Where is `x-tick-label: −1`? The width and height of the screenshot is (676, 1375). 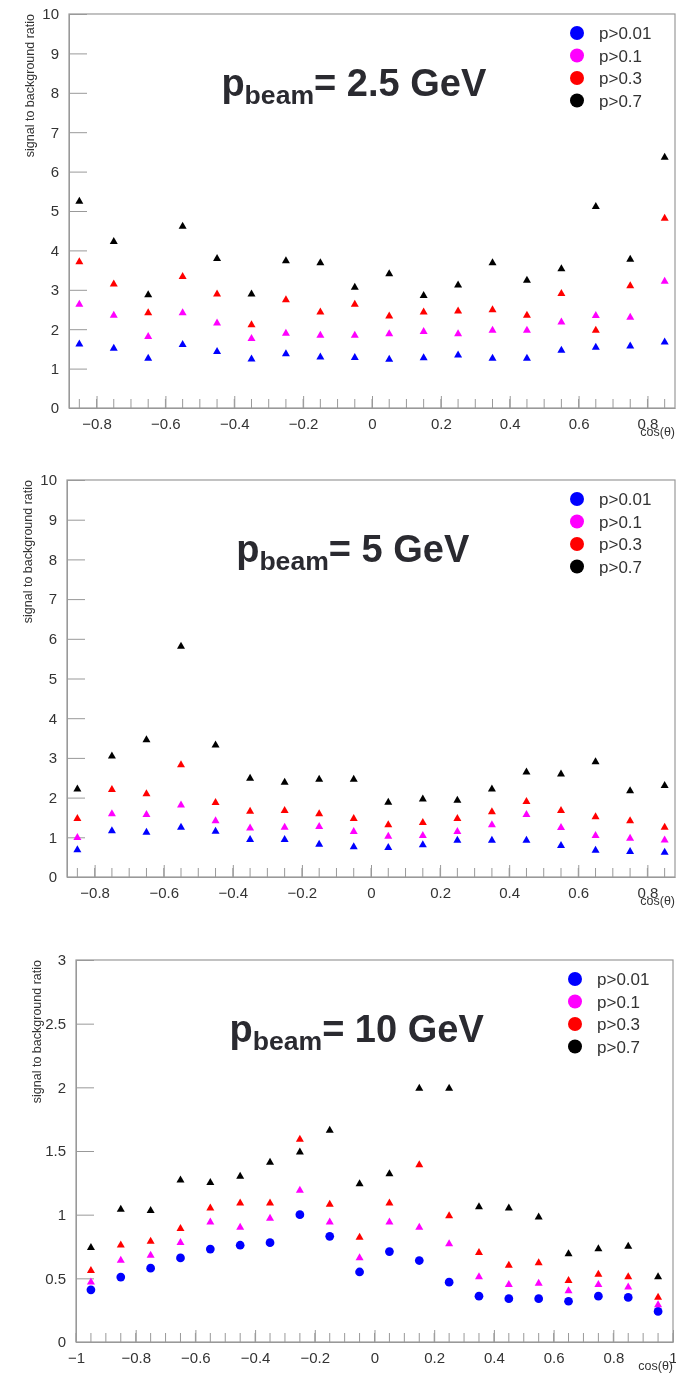
x-tick-label: −1 is located at coordinates (76, 1357).